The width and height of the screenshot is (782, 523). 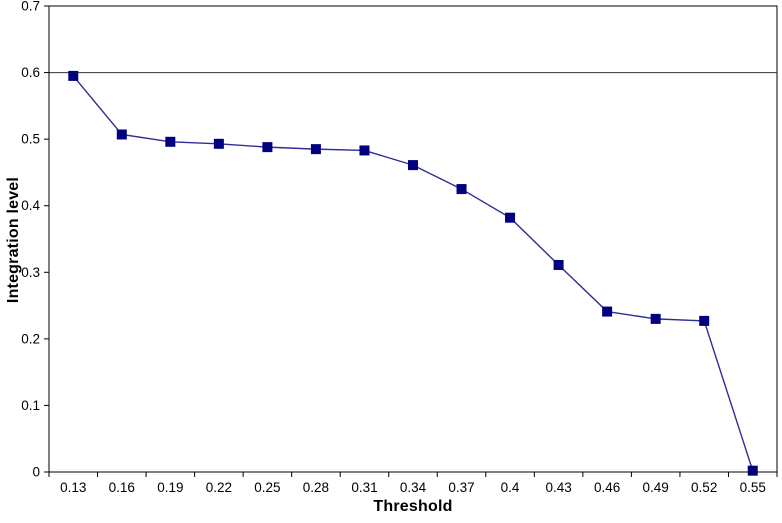 I want to click on y-tick-label: 0.7, so click(x=30, y=7).